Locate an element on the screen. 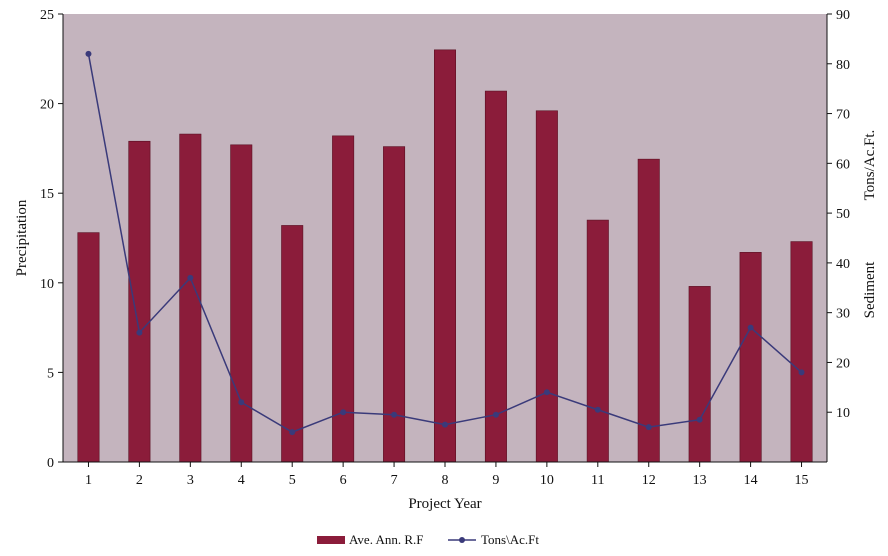  x-tick-label: 2 is located at coordinates (139, 480).